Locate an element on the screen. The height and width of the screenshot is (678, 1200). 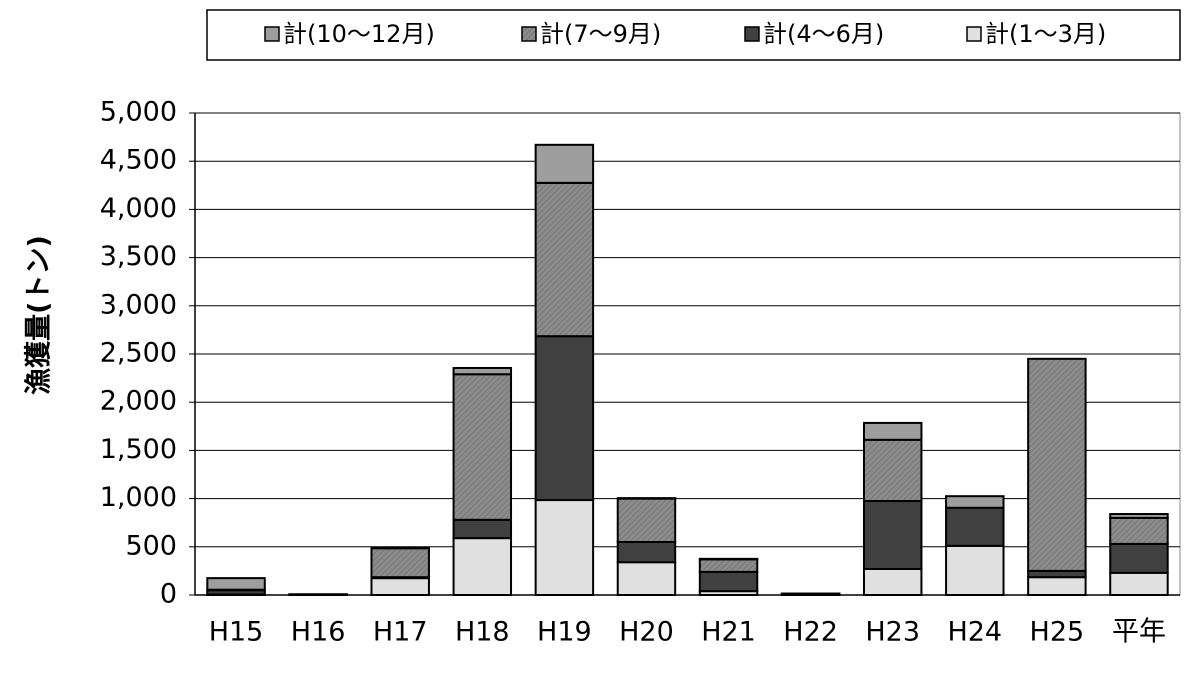
y-tick-label: 500 is located at coordinates (151, 545).